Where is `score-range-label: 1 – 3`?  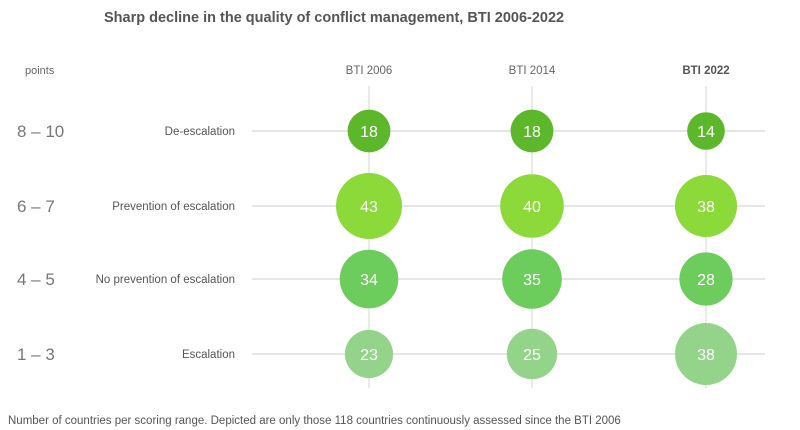 score-range-label: 1 – 3 is located at coordinates (36, 354).